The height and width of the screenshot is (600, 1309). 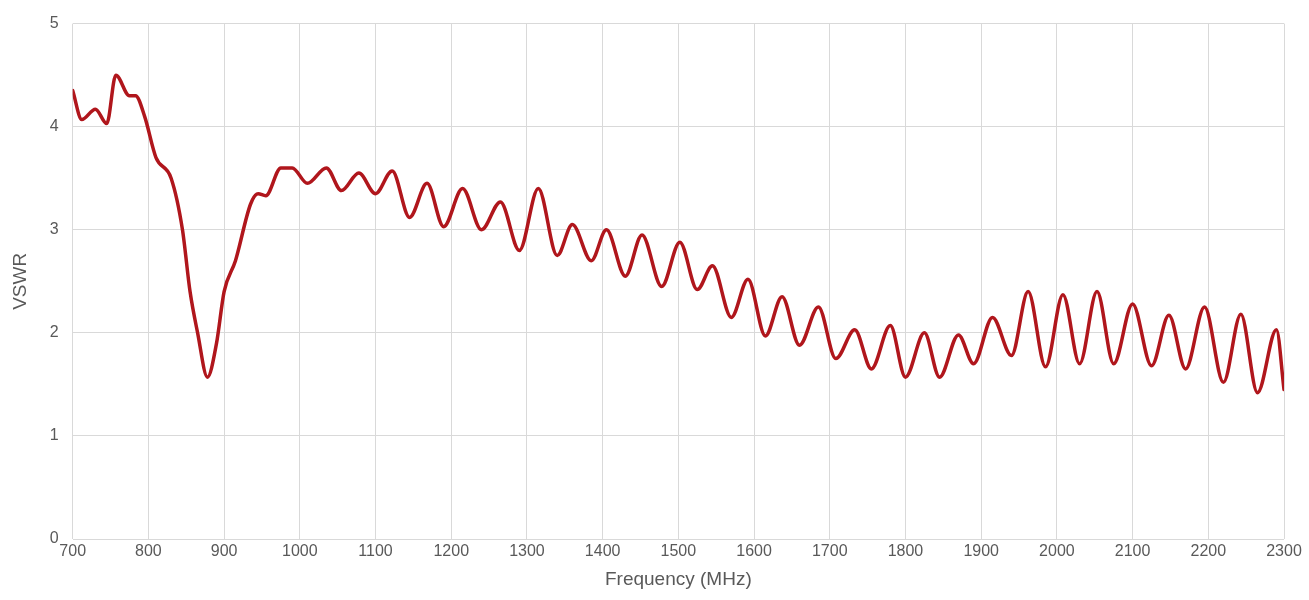 I want to click on x-tick-label: 1100, so click(x=375, y=551).